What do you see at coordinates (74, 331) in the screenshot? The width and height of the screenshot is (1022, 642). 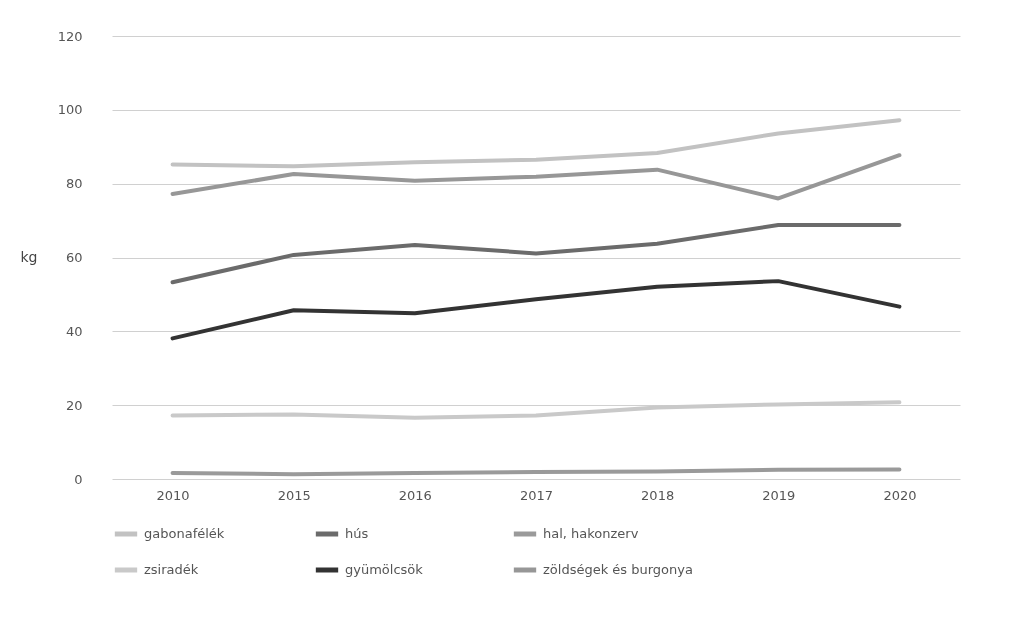 I see `y-tick-label: 40` at bounding box center [74, 331].